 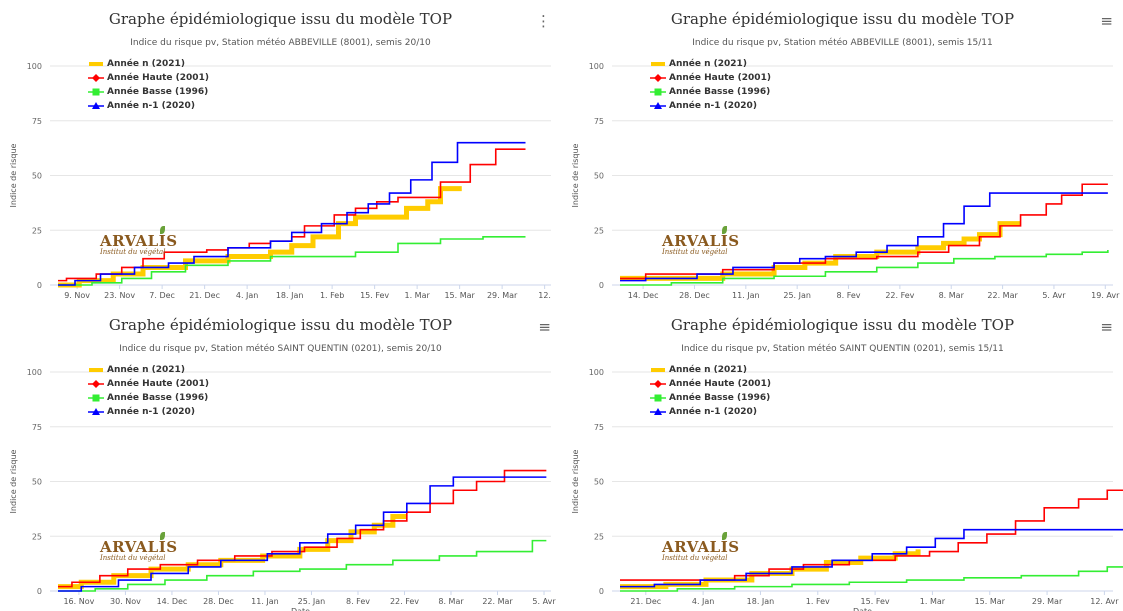 I want to click on x-tick-label: 12., so click(x=544, y=295).